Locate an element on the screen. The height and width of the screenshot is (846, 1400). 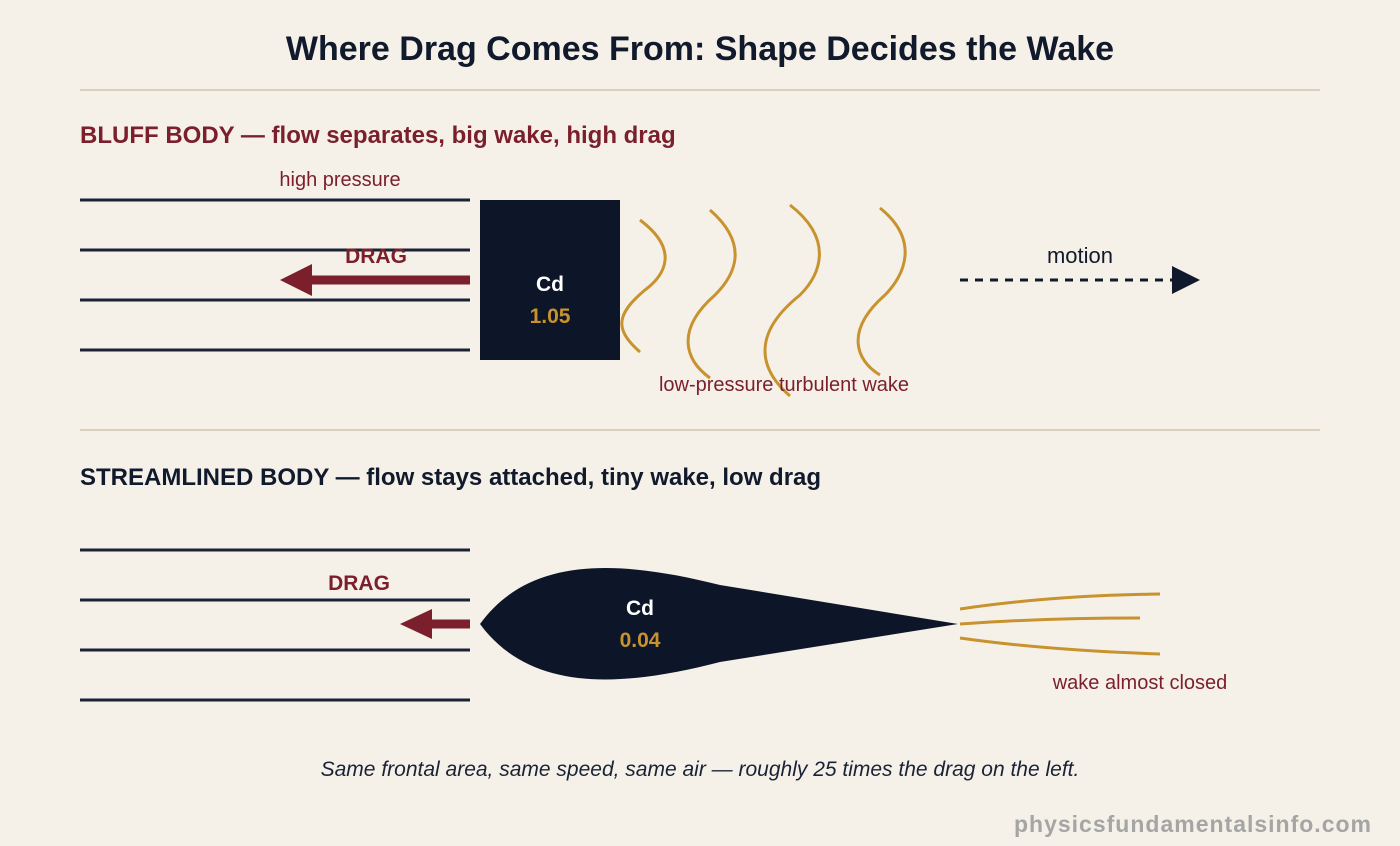
bluff-drag-label: DRAG is located at coordinates (376, 256).